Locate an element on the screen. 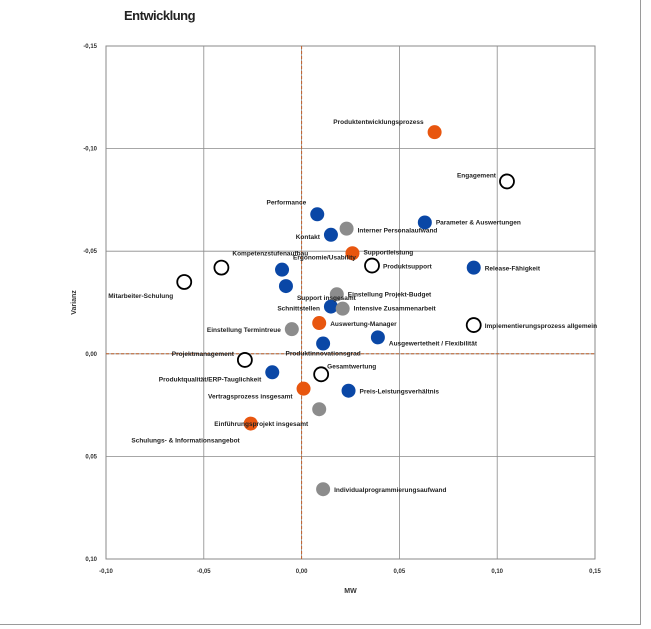 The image size is (651, 629). point-23-open-marker is located at coordinates (321, 374).